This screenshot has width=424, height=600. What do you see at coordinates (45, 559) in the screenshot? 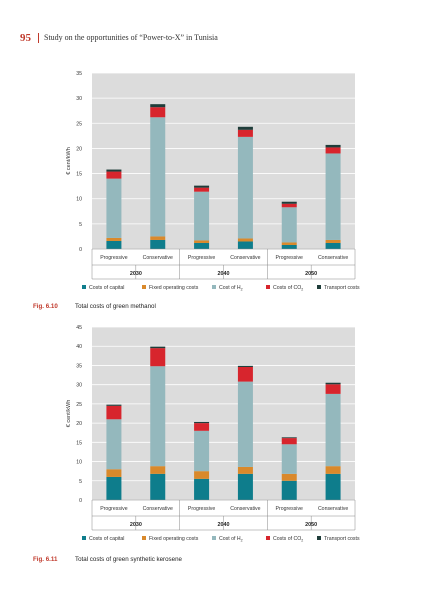
I see `figure-number: Fig. 6.11` at bounding box center [45, 559].